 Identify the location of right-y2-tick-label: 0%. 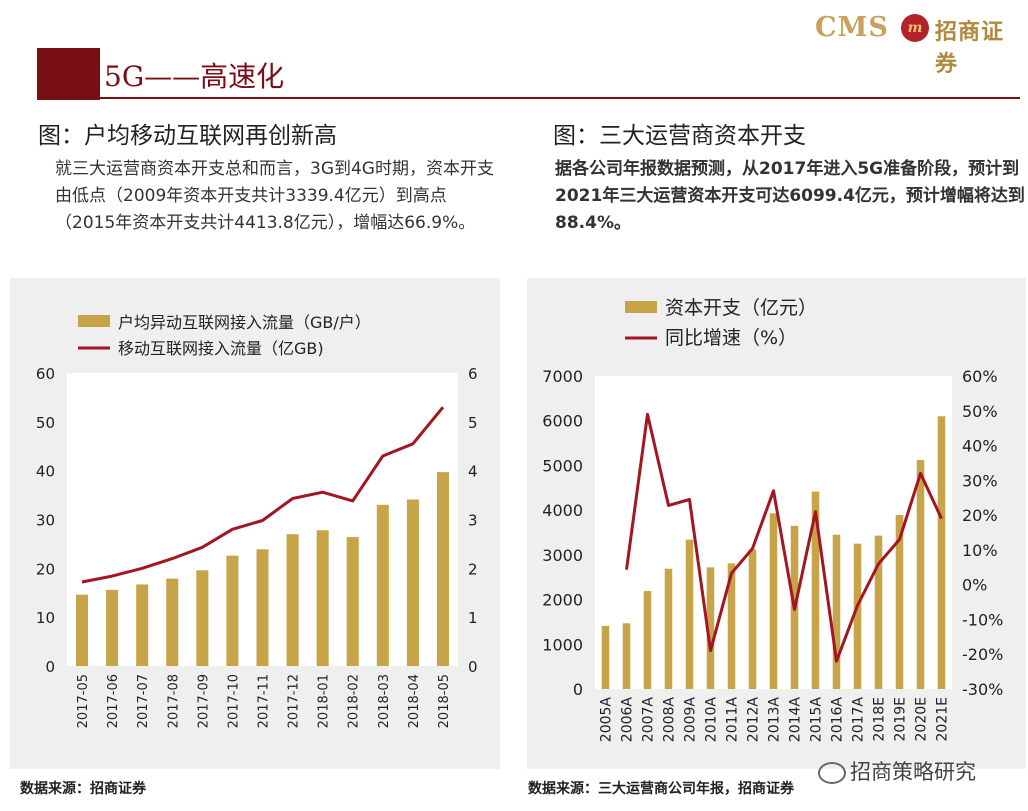
(974, 585).